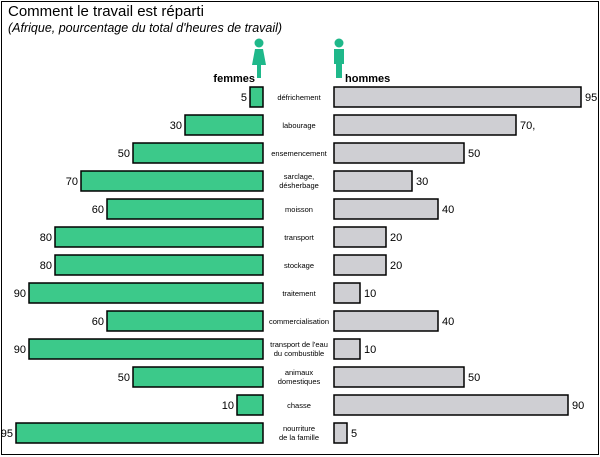  I want to click on category-label: labourage, so click(298, 125).